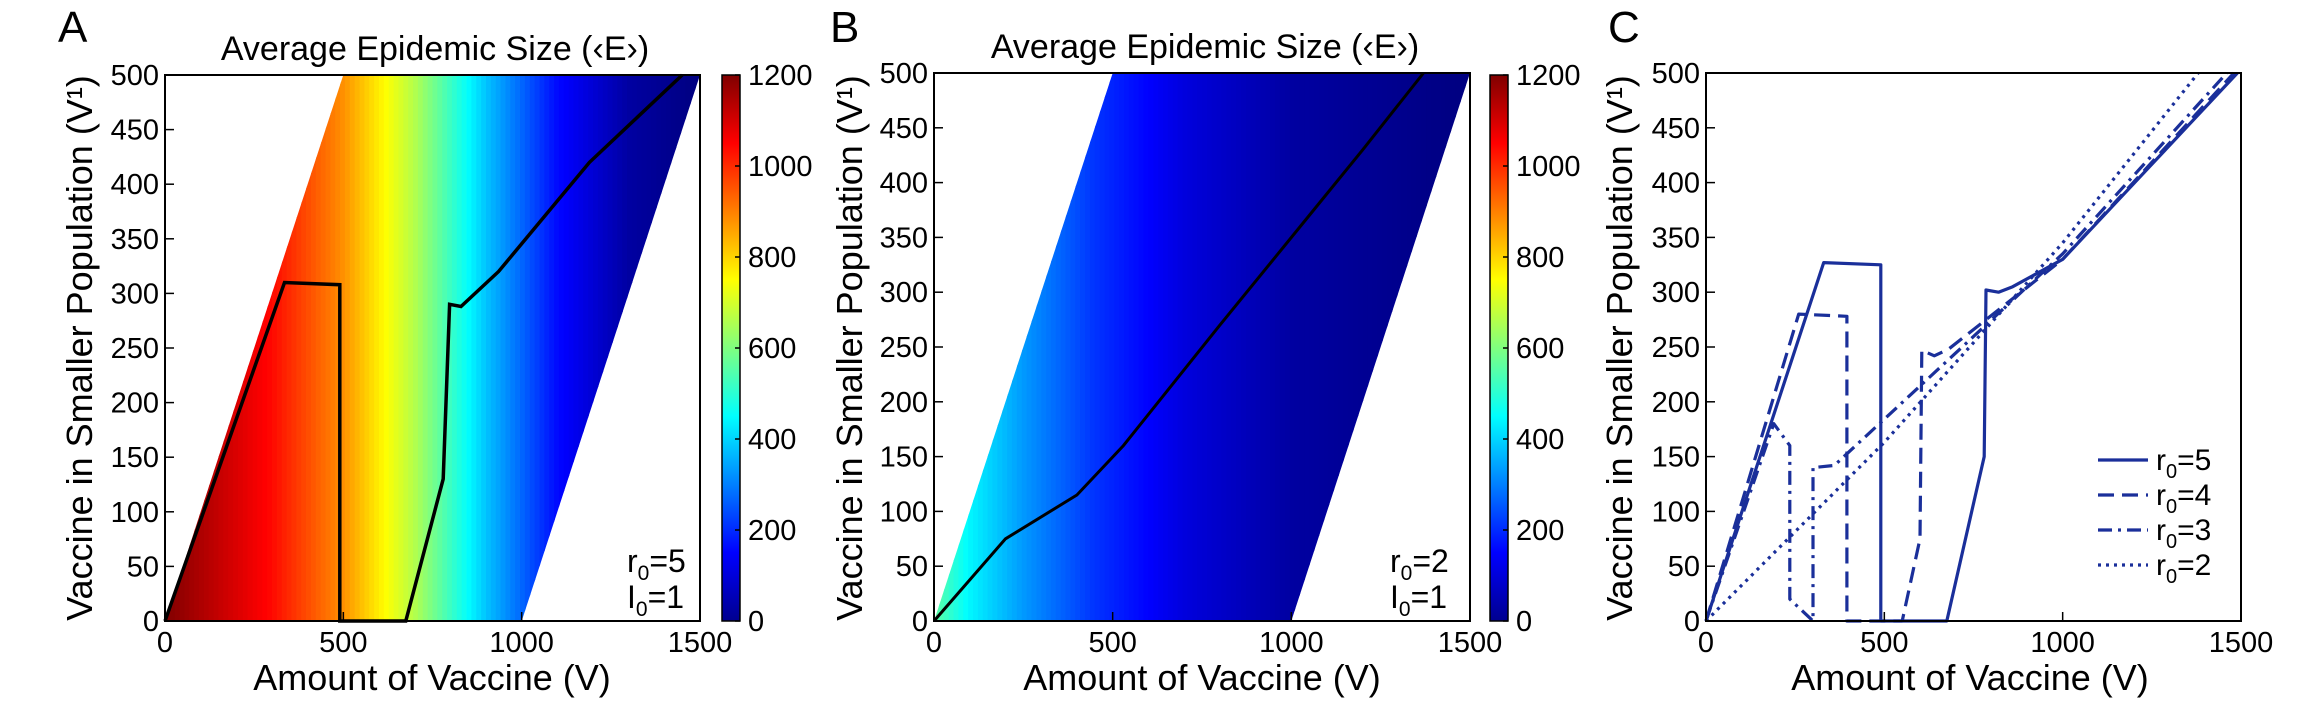  What do you see at coordinates (1540, 349) in the screenshot?
I see `panel-b-colorbar-tick-label: 600` at bounding box center [1540, 349].